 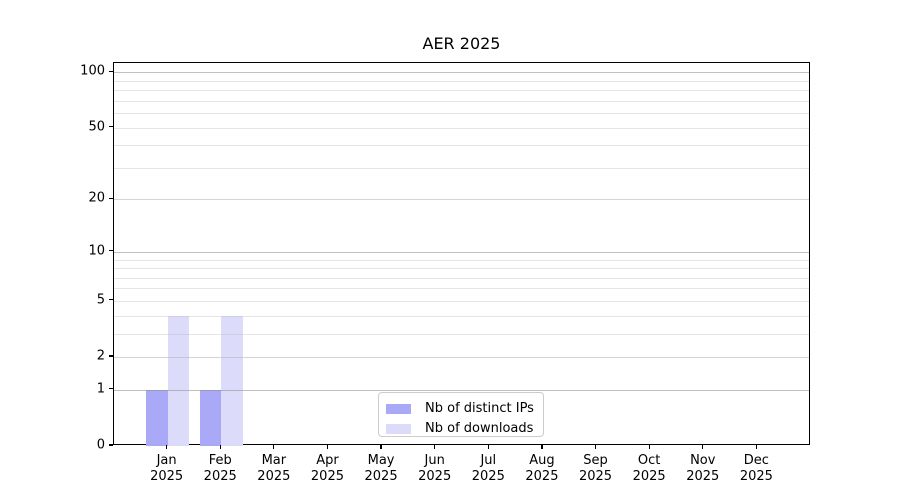 I want to click on y-tick-label: 1, so click(x=100, y=389).